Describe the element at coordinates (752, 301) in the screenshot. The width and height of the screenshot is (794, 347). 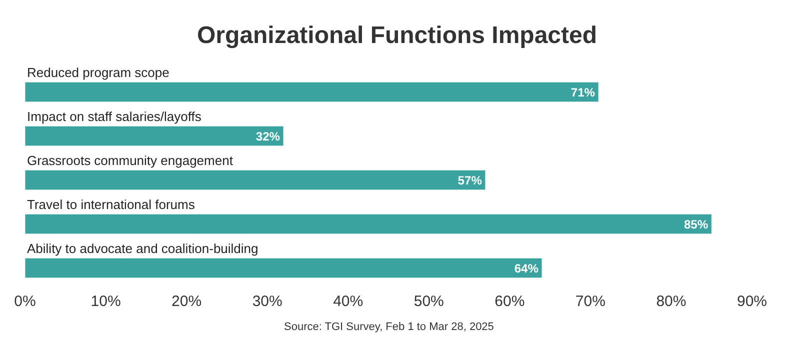
I see `x-tick-label: 90%` at that location.